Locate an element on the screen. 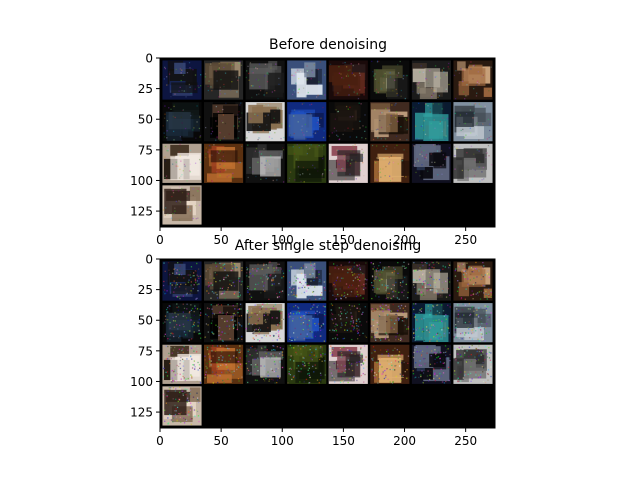 This screenshot has width=640, height=480. chart-title-before: Before denoising is located at coordinates (328, 45).